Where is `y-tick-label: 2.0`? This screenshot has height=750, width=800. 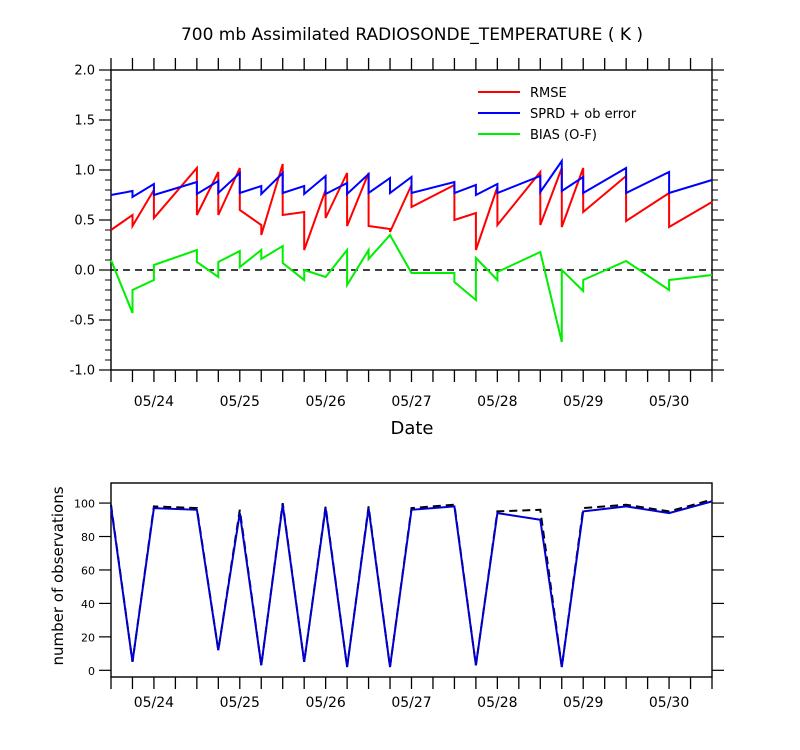 y-tick-label: 2.0 is located at coordinates (84, 71).